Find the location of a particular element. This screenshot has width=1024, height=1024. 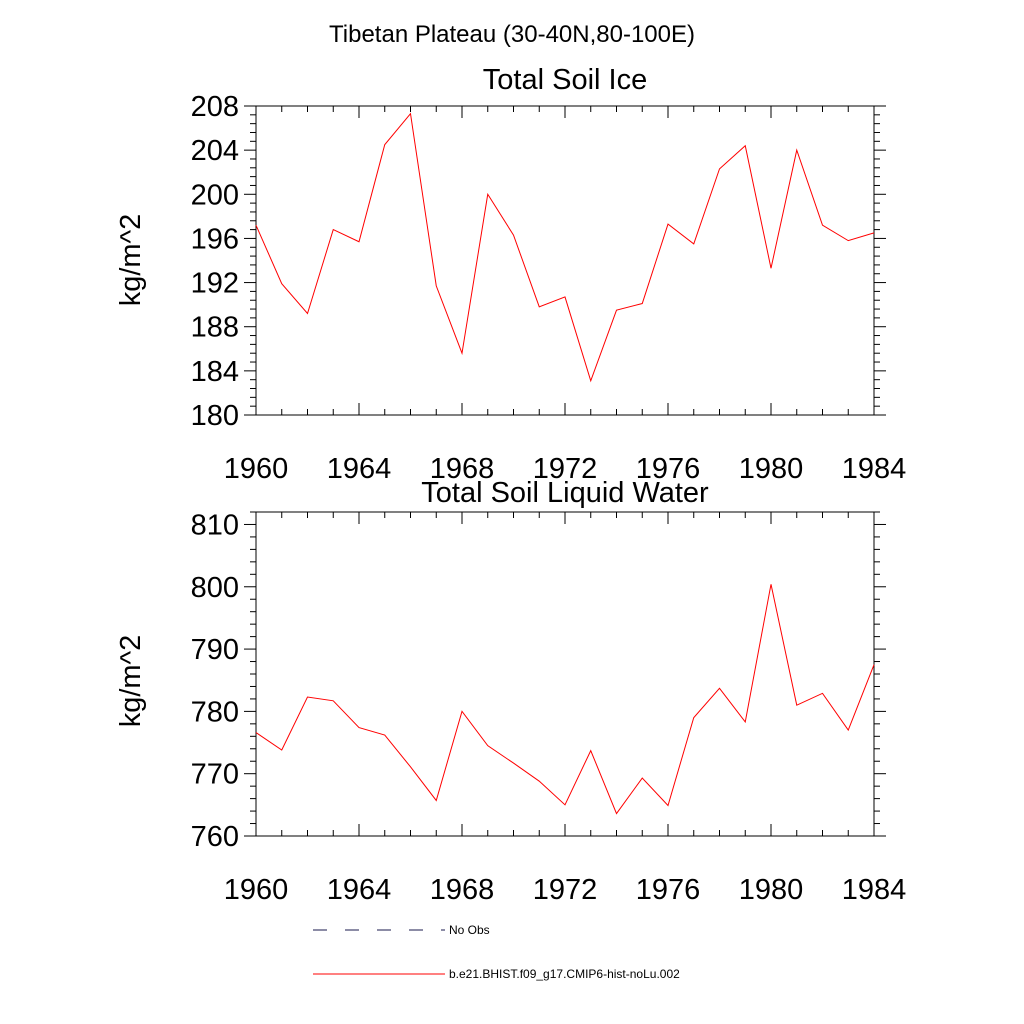

legend-label-no-obs: No Obs is located at coordinates (469, 930).